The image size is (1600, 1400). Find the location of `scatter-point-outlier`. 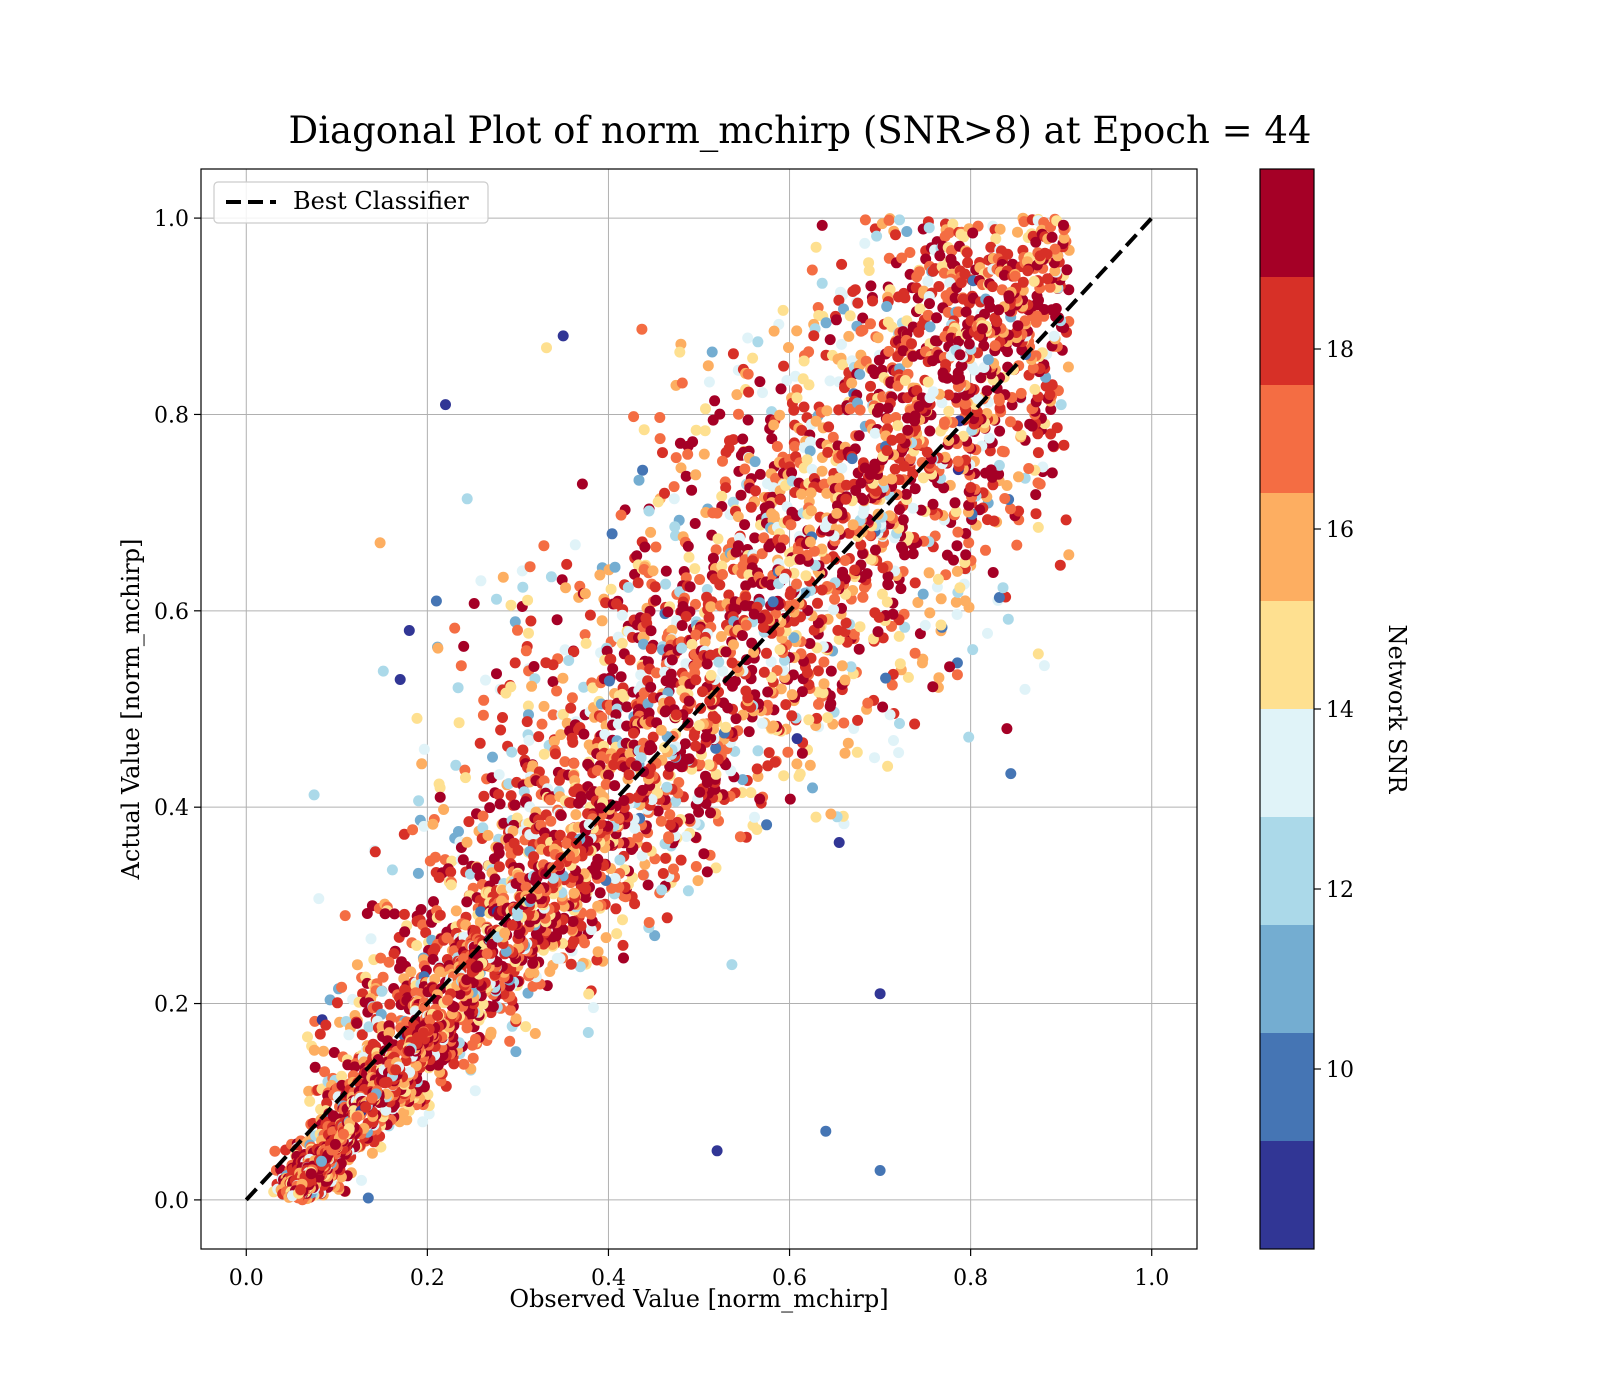

scatter-point-outlier is located at coordinates (717, 1151).